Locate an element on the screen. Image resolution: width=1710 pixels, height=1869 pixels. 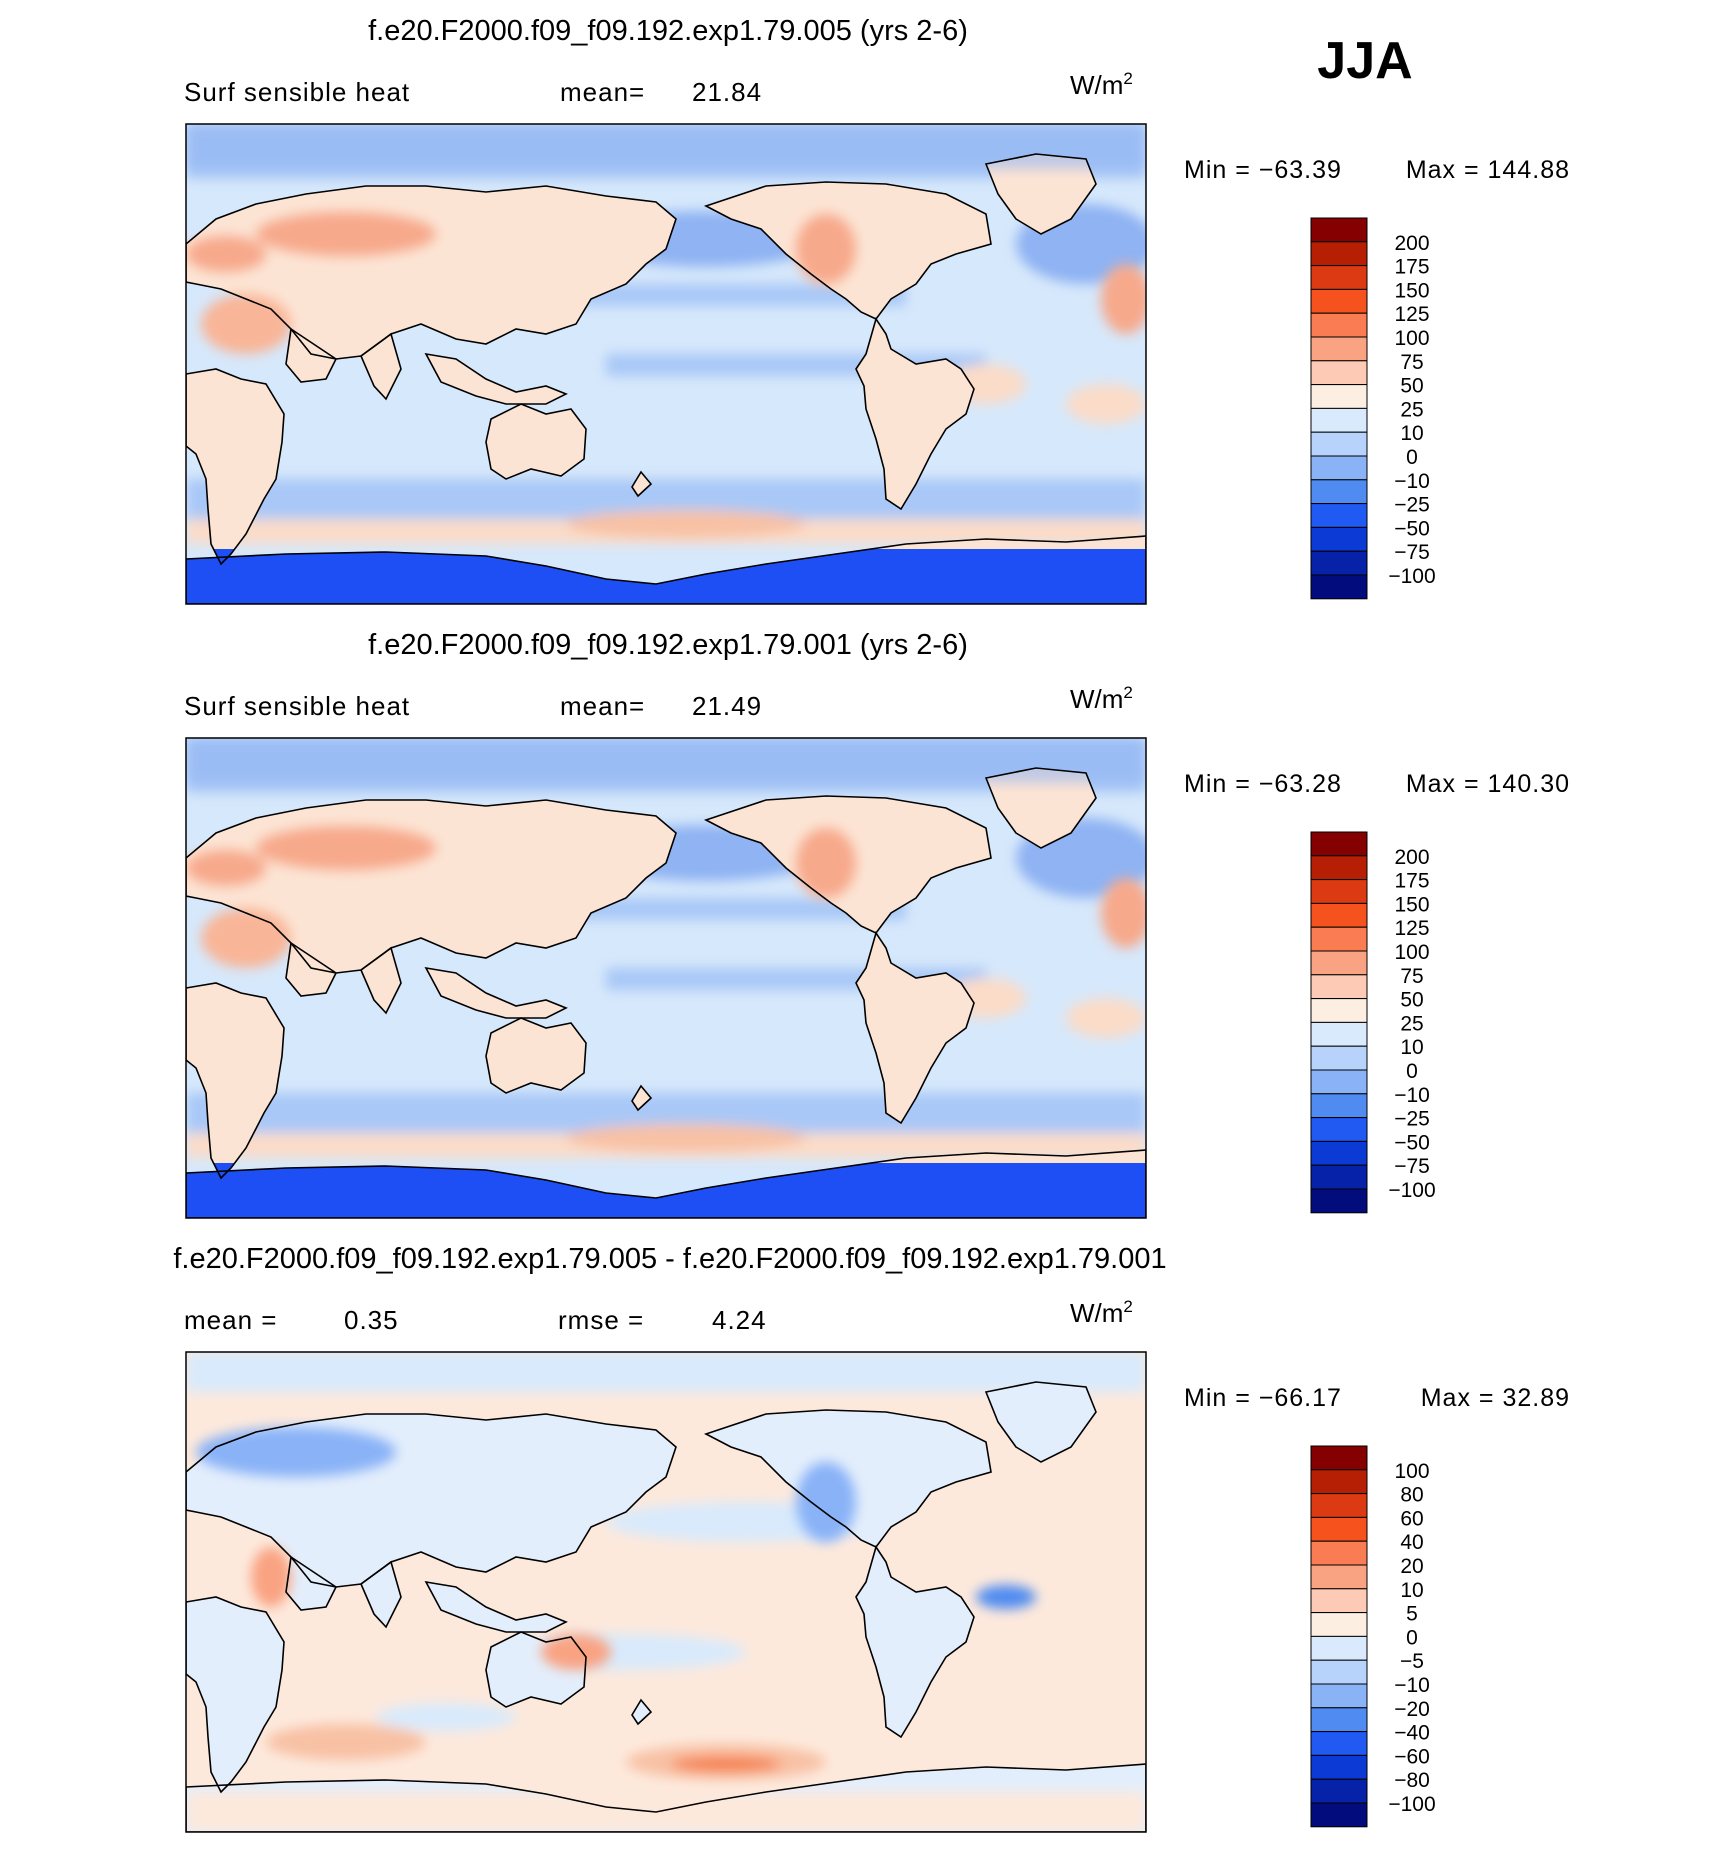
mean-value: 0.35 is located at coordinates (371, 1320).